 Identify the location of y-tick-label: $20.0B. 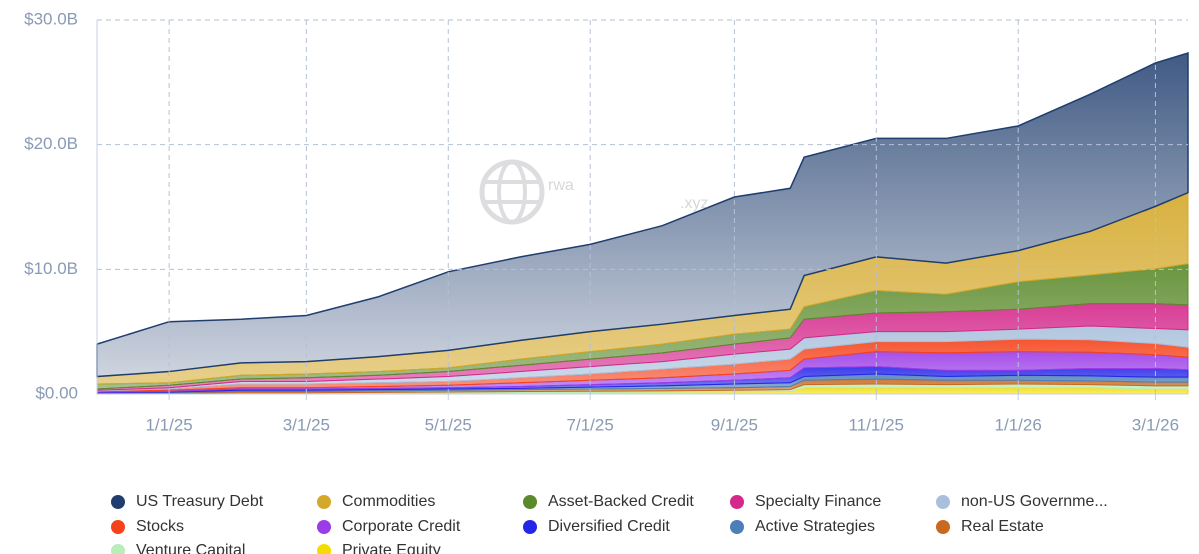
(51, 143).